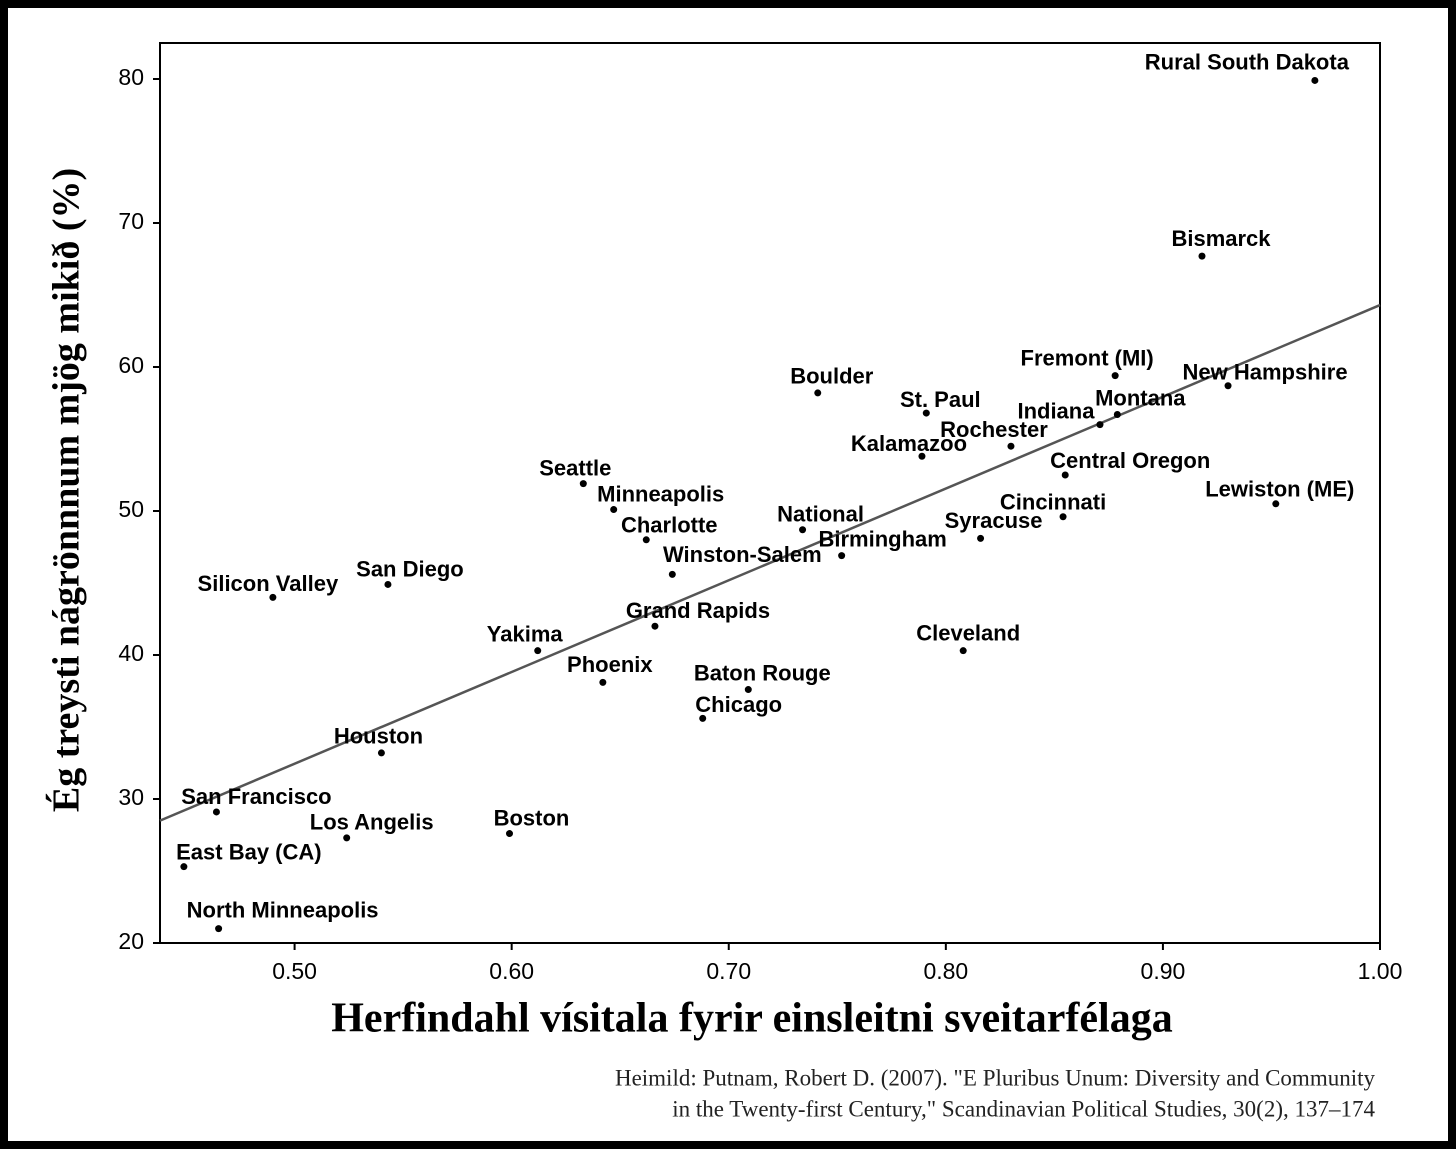 This screenshot has width=1456, height=1149. Describe the element at coordinates (1221, 238) in the screenshot. I see `point-label: Bismarck` at that location.